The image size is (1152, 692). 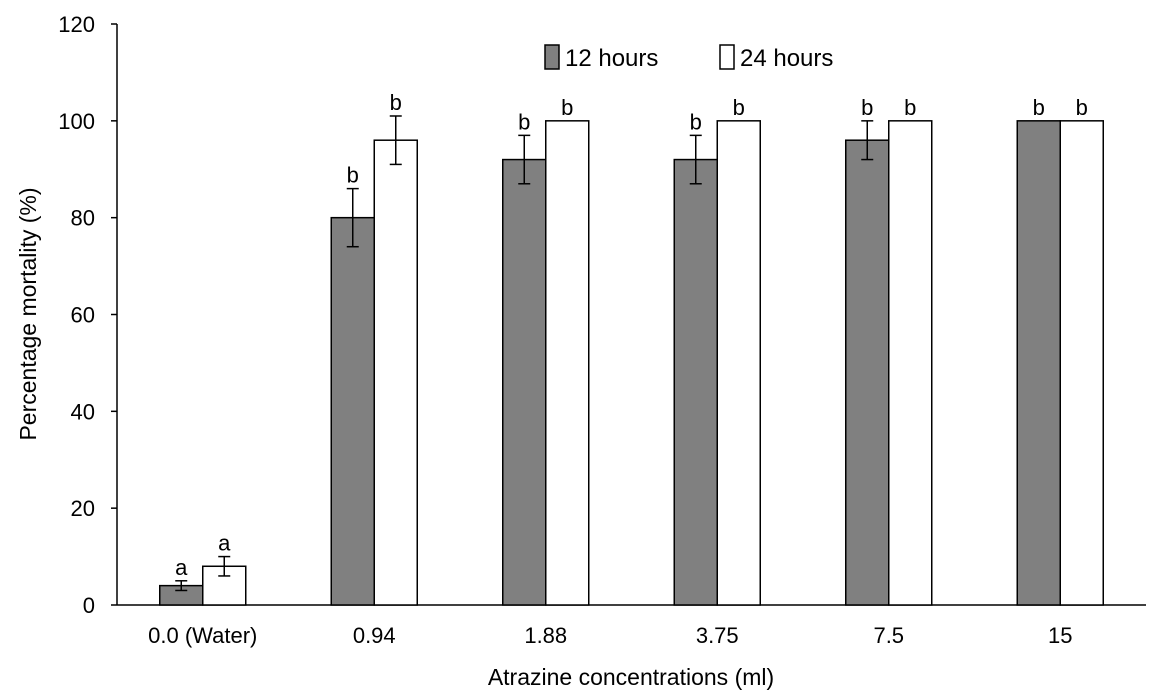 What do you see at coordinates (631, 626) in the screenshot?
I see `x-axis: 0.0 (Water) 0.94 1.88 3.75 7.5 15` at bounding box center [631, 626].